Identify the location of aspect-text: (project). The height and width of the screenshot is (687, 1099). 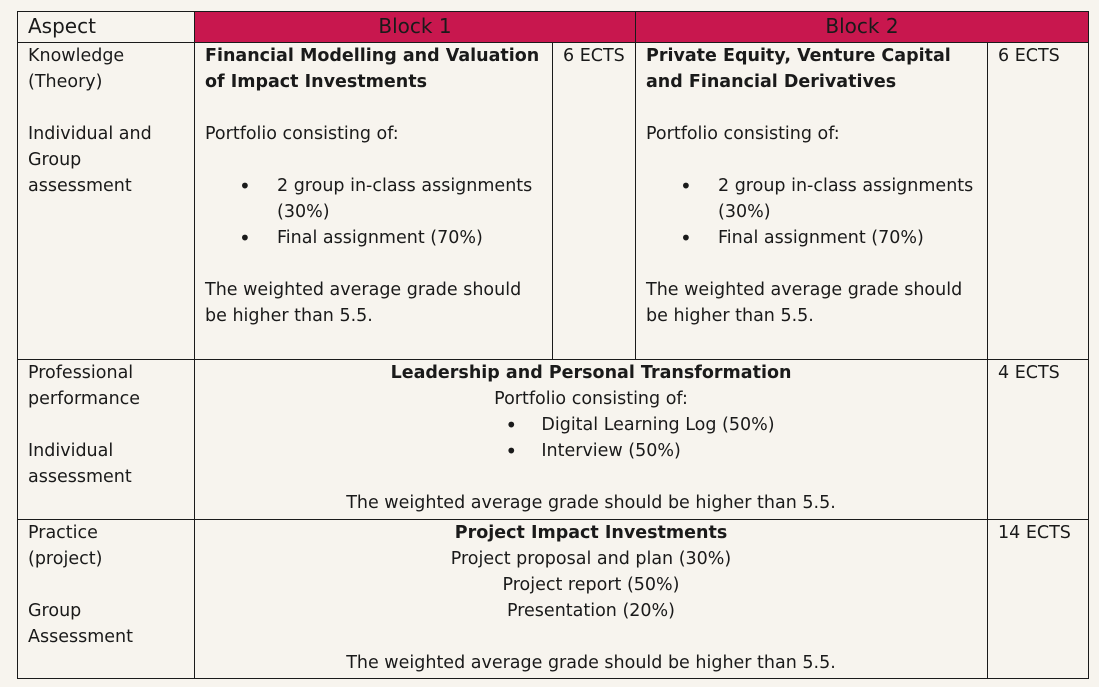
(65, 559).